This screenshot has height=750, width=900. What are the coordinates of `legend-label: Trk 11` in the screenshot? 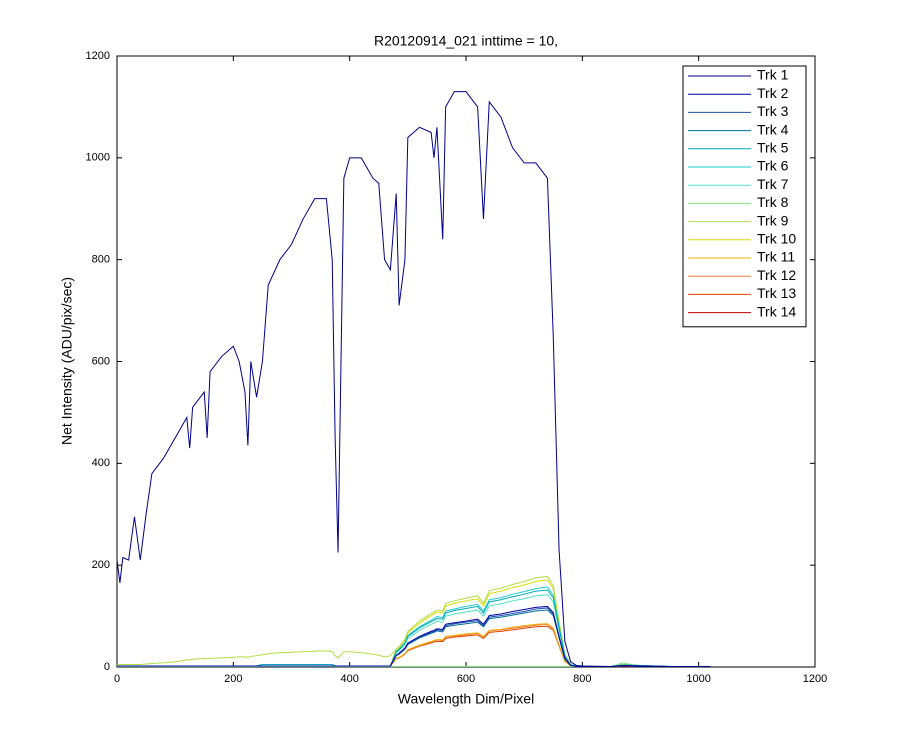 It's located at (776, 257).